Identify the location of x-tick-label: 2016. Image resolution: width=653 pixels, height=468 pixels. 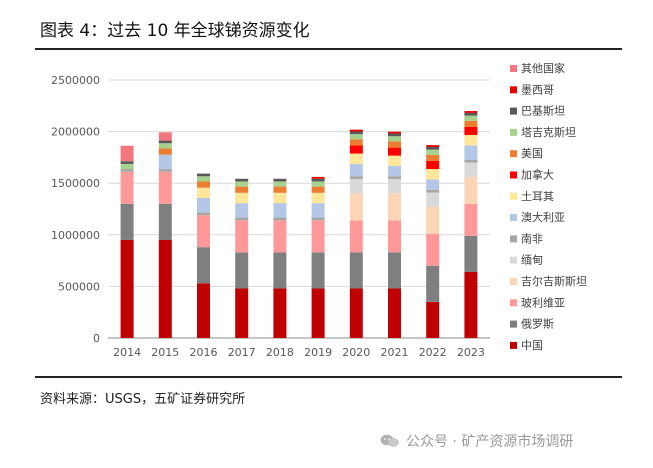
(204, 352).